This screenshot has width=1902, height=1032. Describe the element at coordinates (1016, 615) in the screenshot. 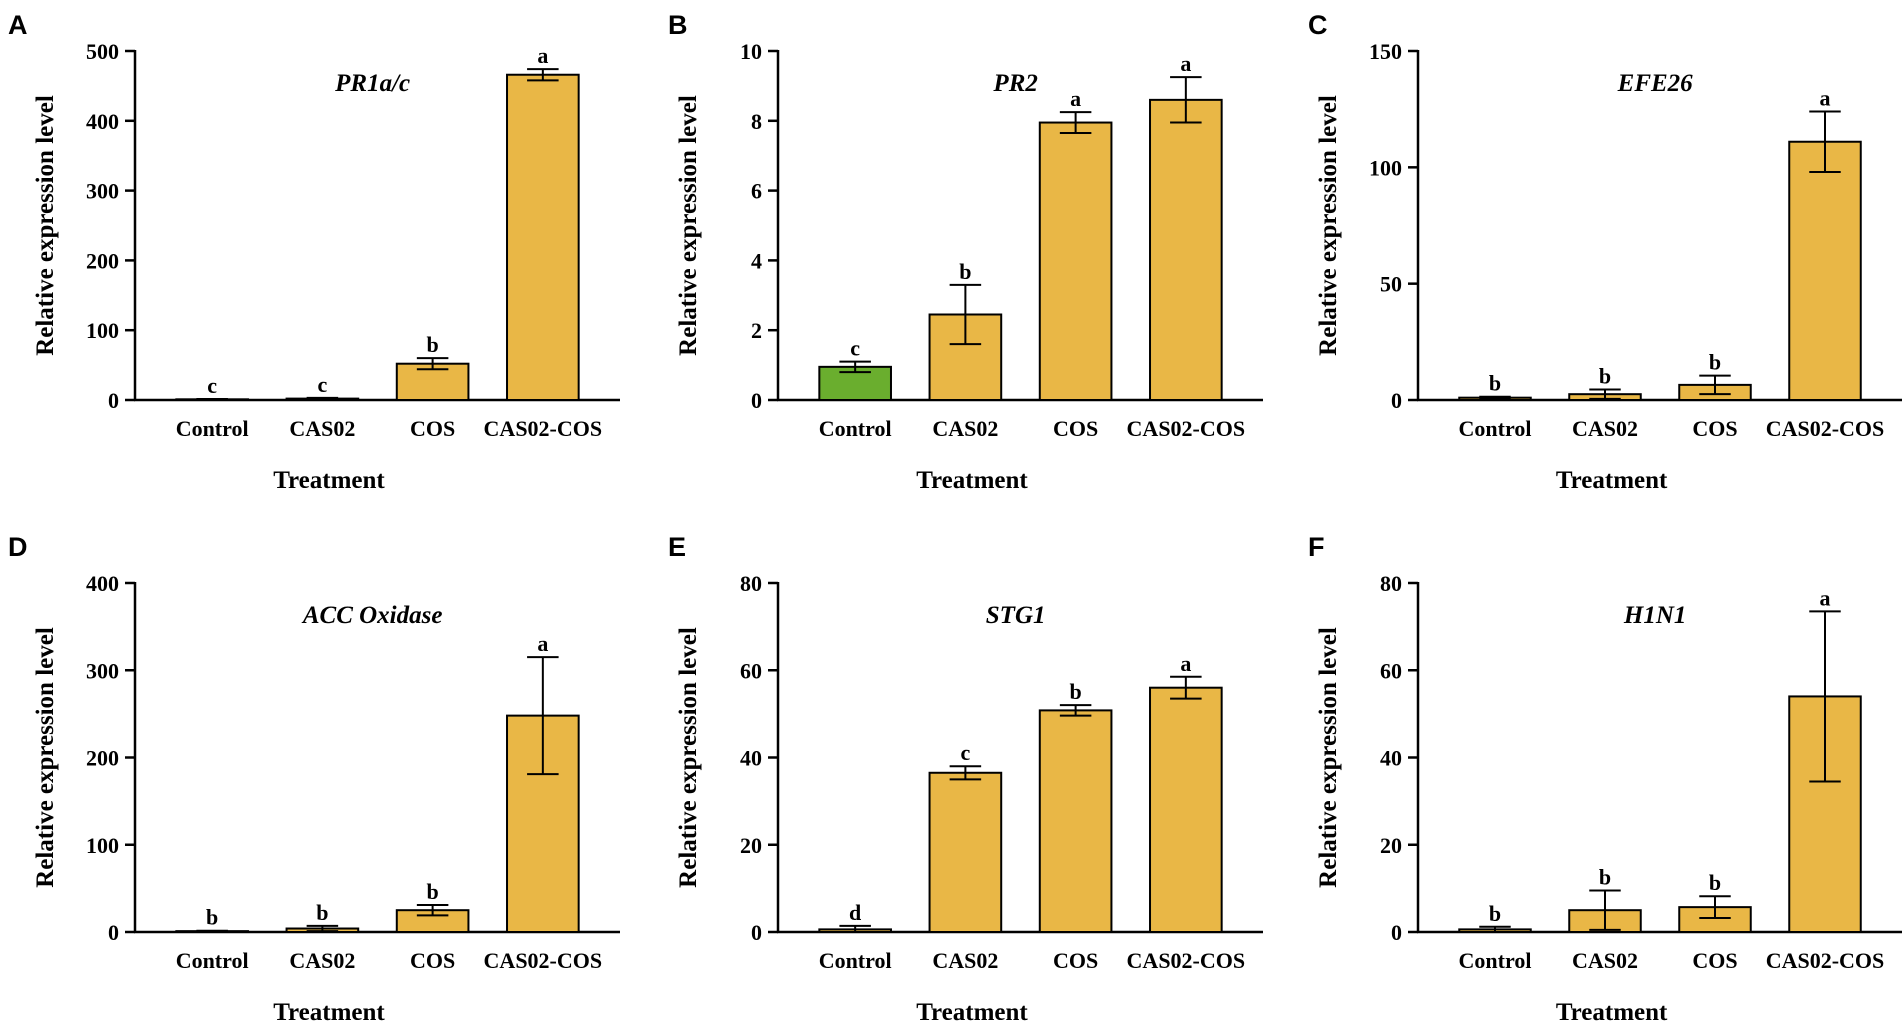

I see `chart-title: STG1` at that location.